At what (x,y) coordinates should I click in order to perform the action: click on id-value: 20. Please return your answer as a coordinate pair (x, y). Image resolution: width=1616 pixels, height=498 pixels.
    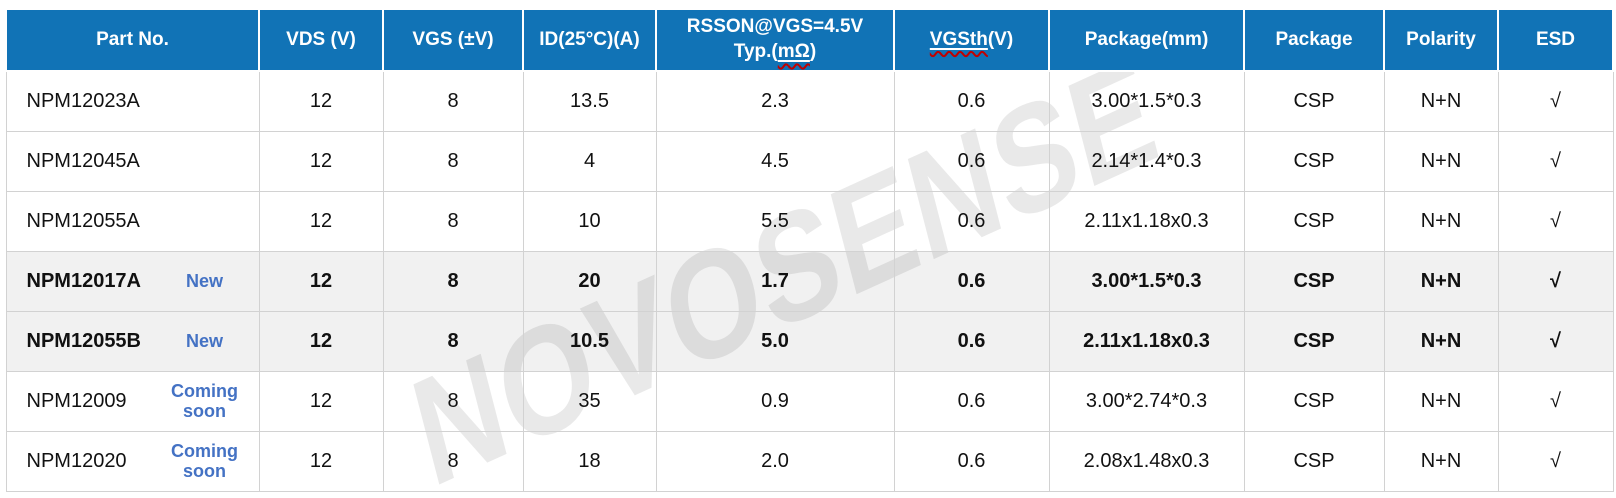
    Looking at the image, I should click on (589, 281).